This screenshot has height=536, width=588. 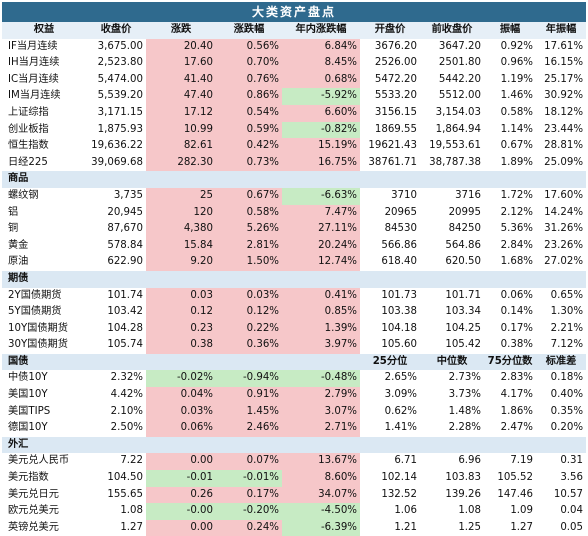 What do you see at coordinates (459, 96) in the screenshot?
I see `cell-prev: 5512.00` at bounding box center [459, 96].